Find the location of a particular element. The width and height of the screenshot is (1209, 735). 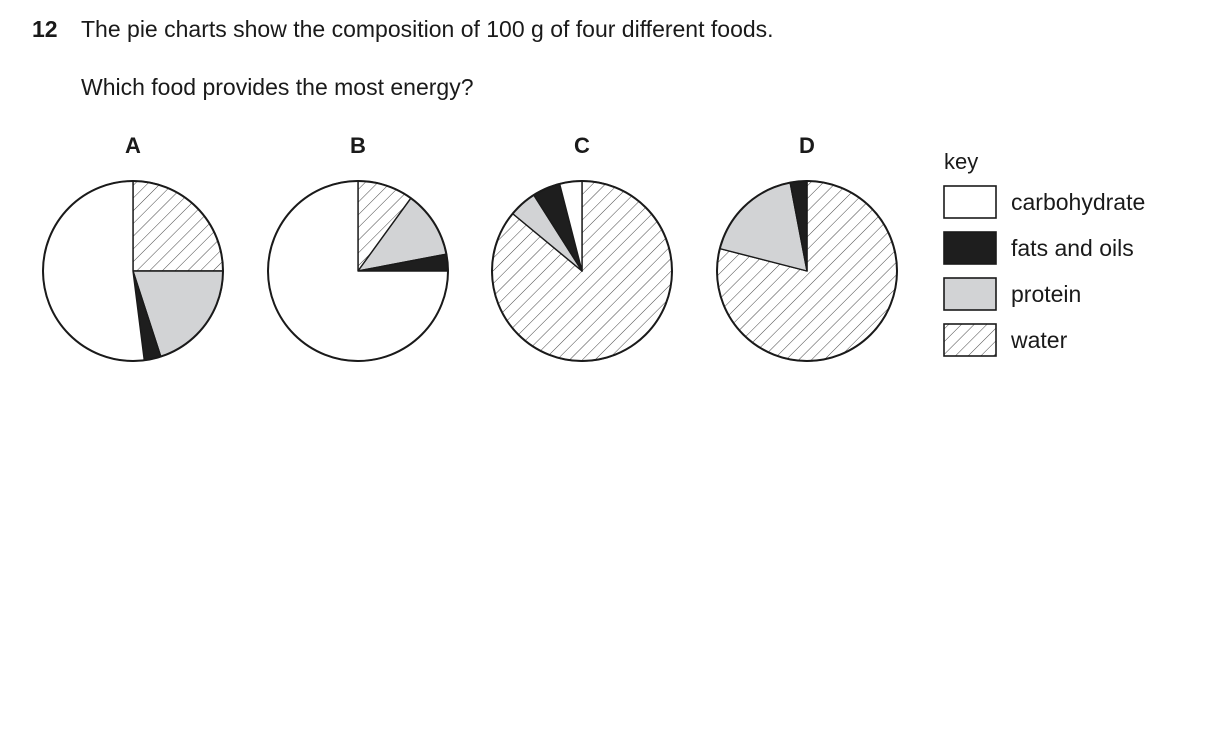

pie-title-a: A is located at coordinates (133, 145).